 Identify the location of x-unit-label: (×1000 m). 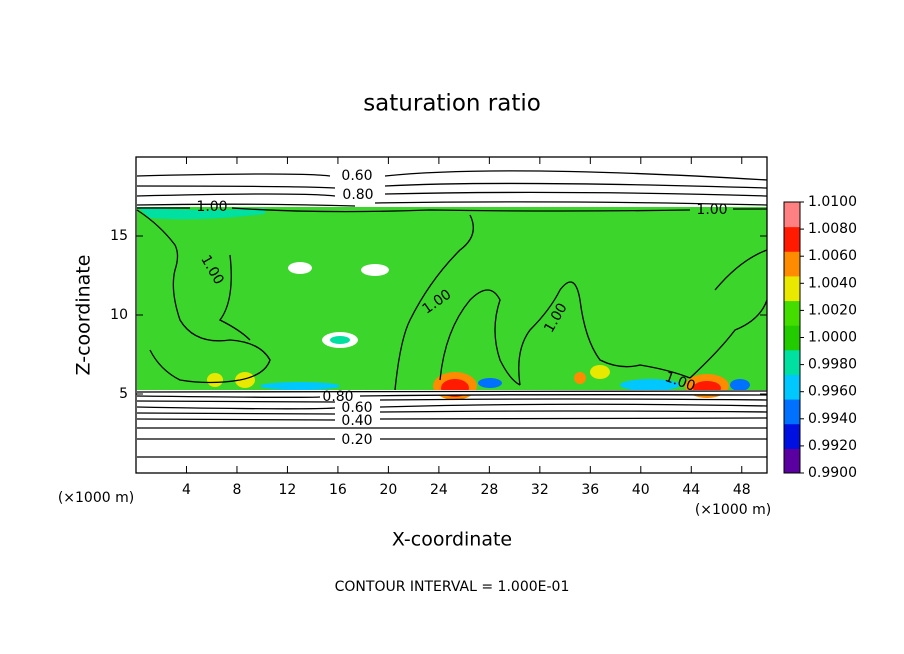
(96, 498).